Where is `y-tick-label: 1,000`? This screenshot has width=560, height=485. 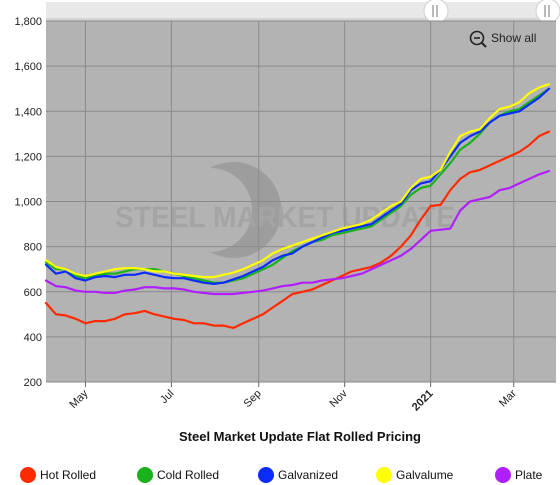
y-tick-label: 1,000 is located at coordinates (28, 203).